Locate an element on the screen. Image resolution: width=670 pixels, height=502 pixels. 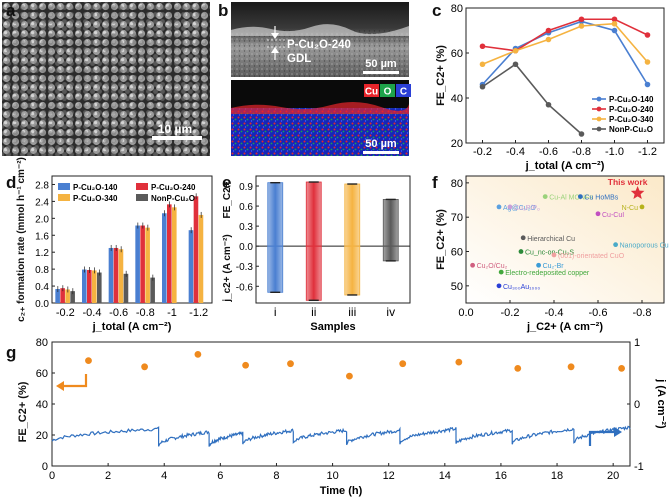
y-tick-label: 0.6 is located at coordinates (246, 207).